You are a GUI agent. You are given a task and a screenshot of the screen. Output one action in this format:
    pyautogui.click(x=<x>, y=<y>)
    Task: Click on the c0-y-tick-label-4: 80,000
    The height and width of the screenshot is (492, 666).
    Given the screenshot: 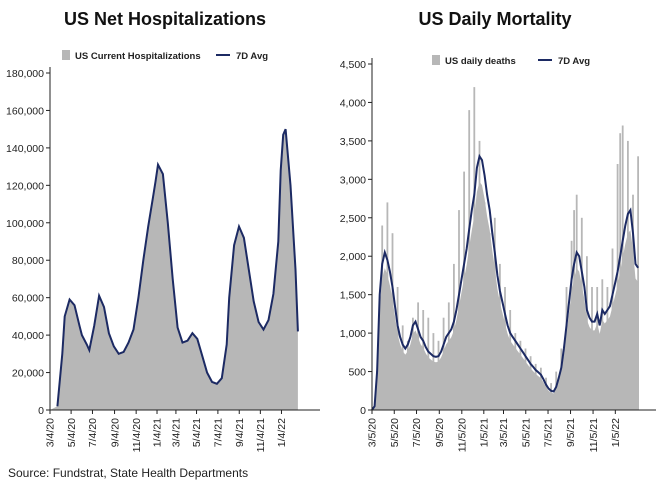 What is the action you would take?
    pyautogui.click(x=28, y=261)
    